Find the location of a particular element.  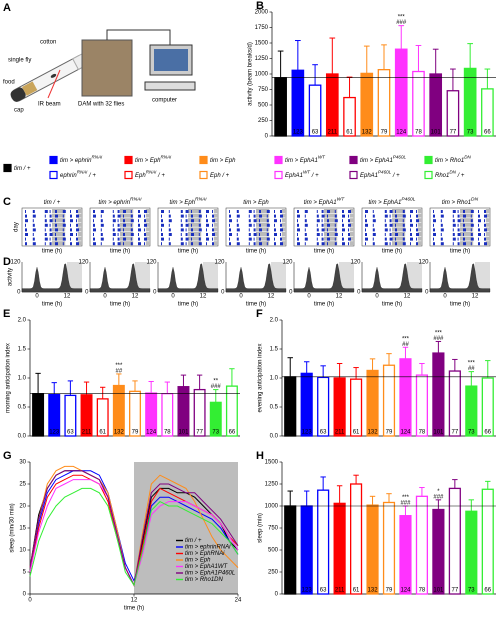

panel-letter: H is located at coordinates (260, 456).